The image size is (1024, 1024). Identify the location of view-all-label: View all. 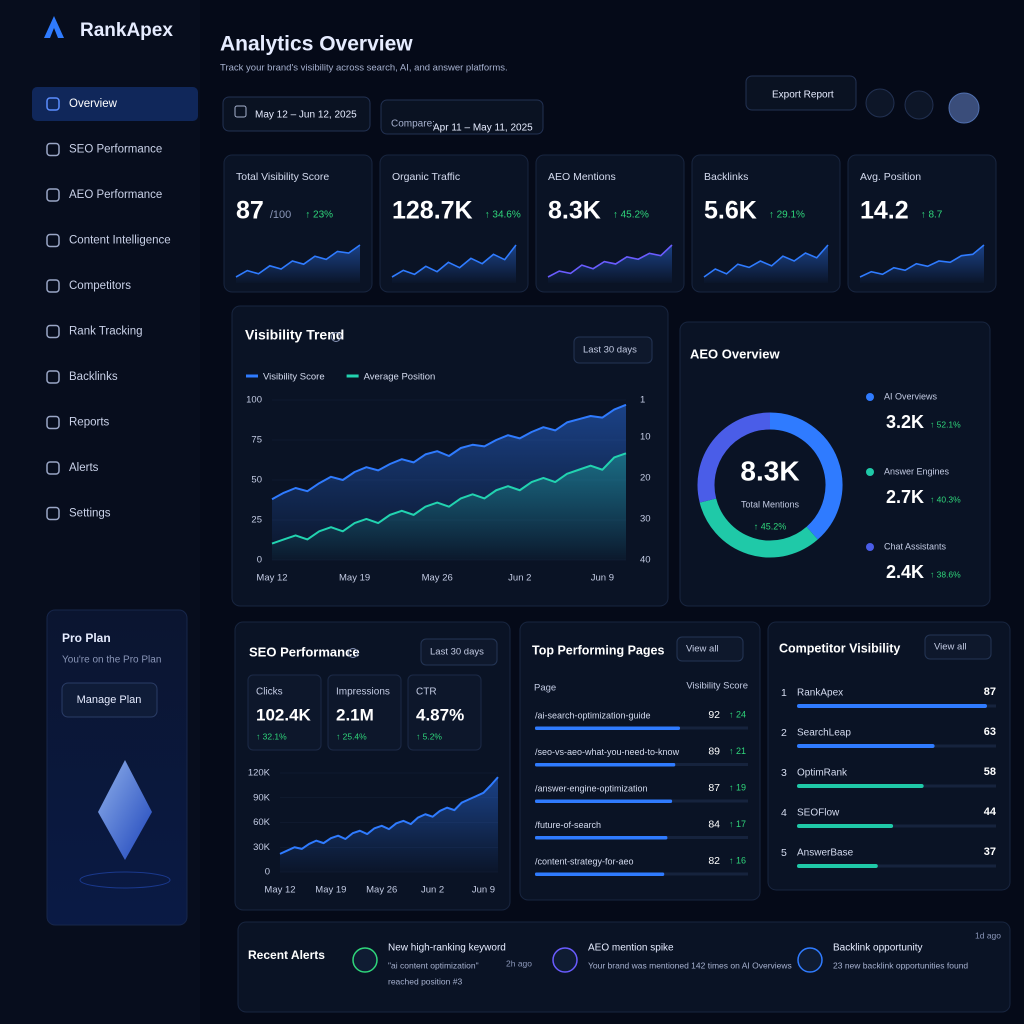
(950, 647).